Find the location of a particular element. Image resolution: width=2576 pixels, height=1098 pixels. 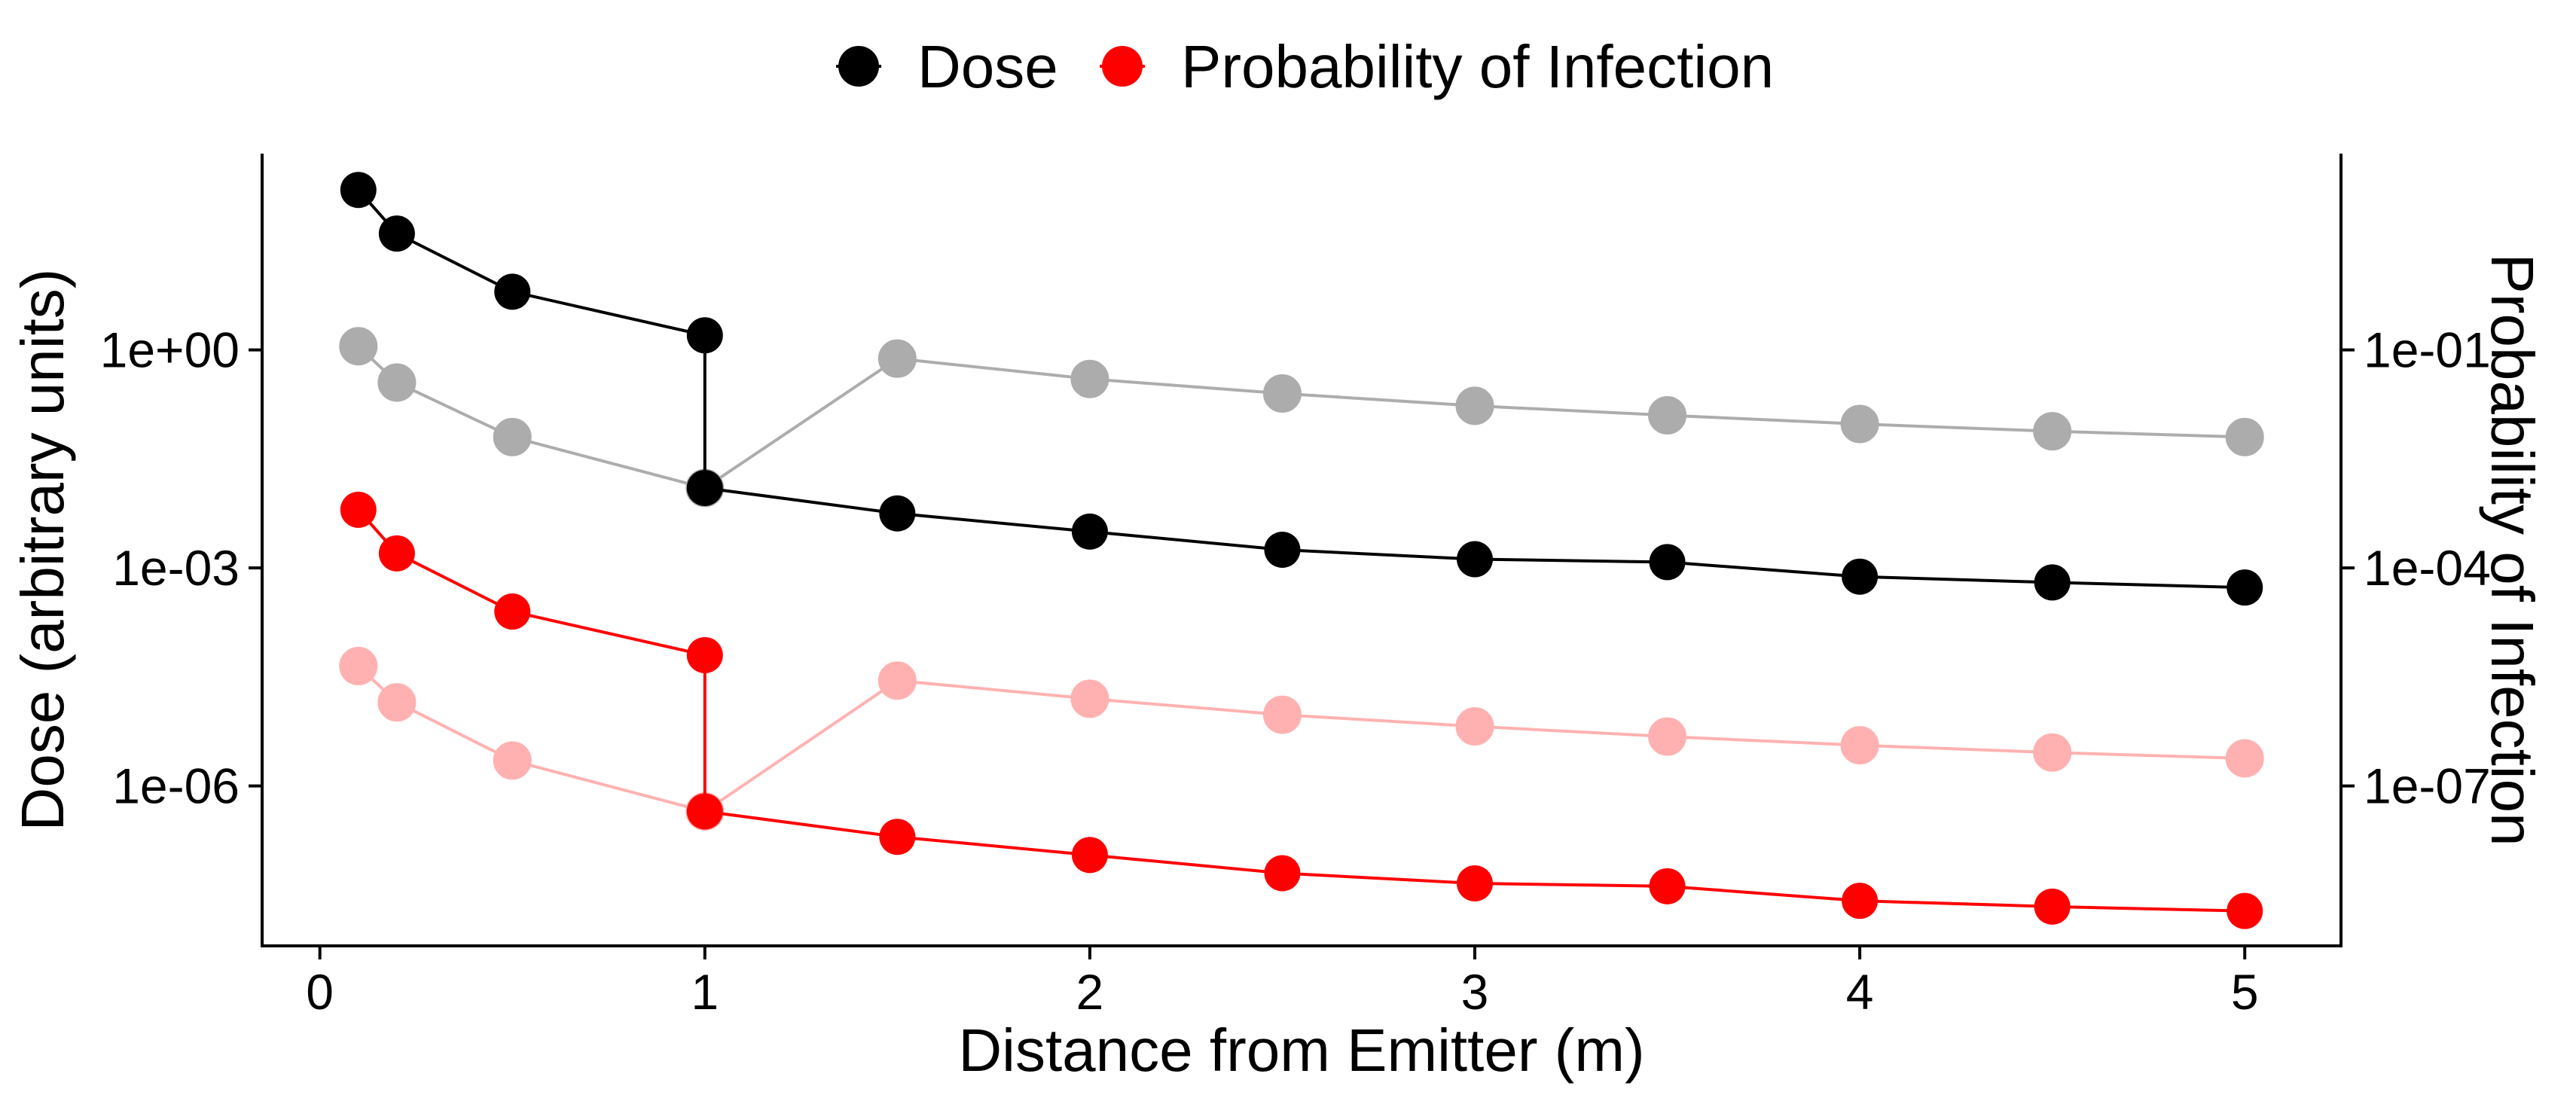

y2-tick-label: 1e-01 is located at coordinates (2428, 350).